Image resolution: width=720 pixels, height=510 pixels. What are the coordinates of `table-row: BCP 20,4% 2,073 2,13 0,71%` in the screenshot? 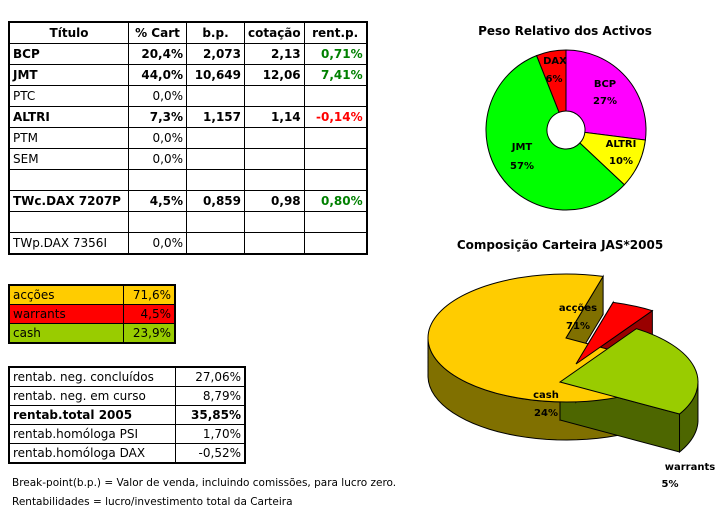 It's located at (188, 54).